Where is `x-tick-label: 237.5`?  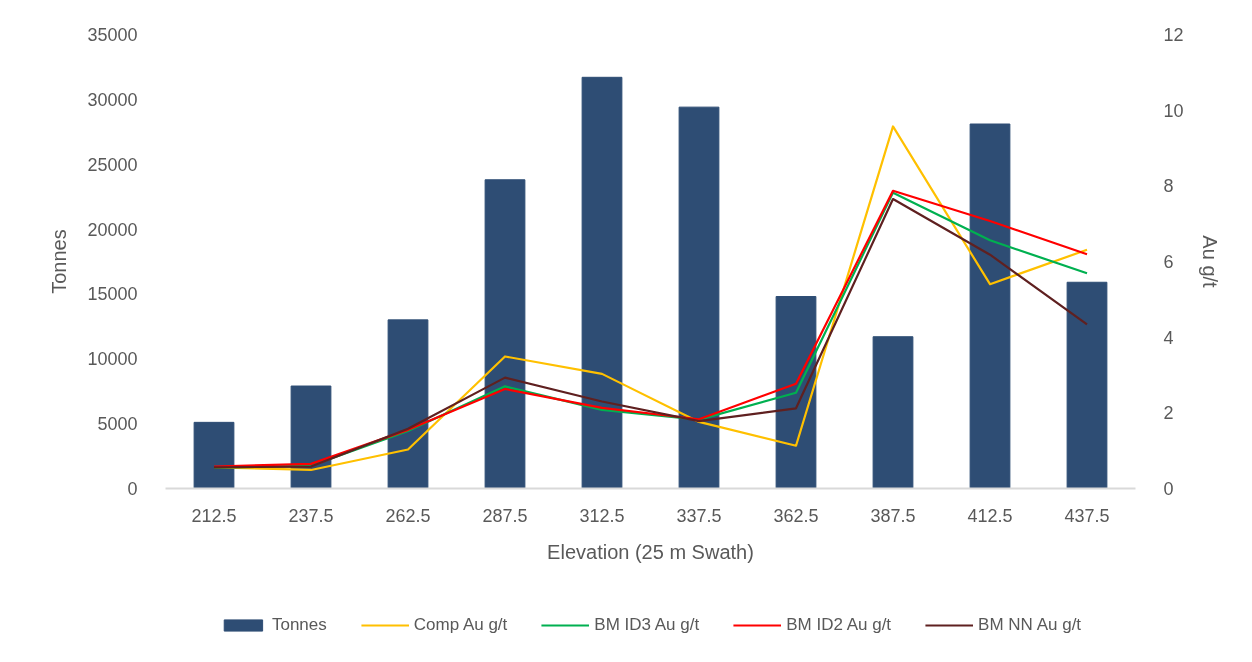
x-tick-label: 237.5 is located at coordinates (311, 515).